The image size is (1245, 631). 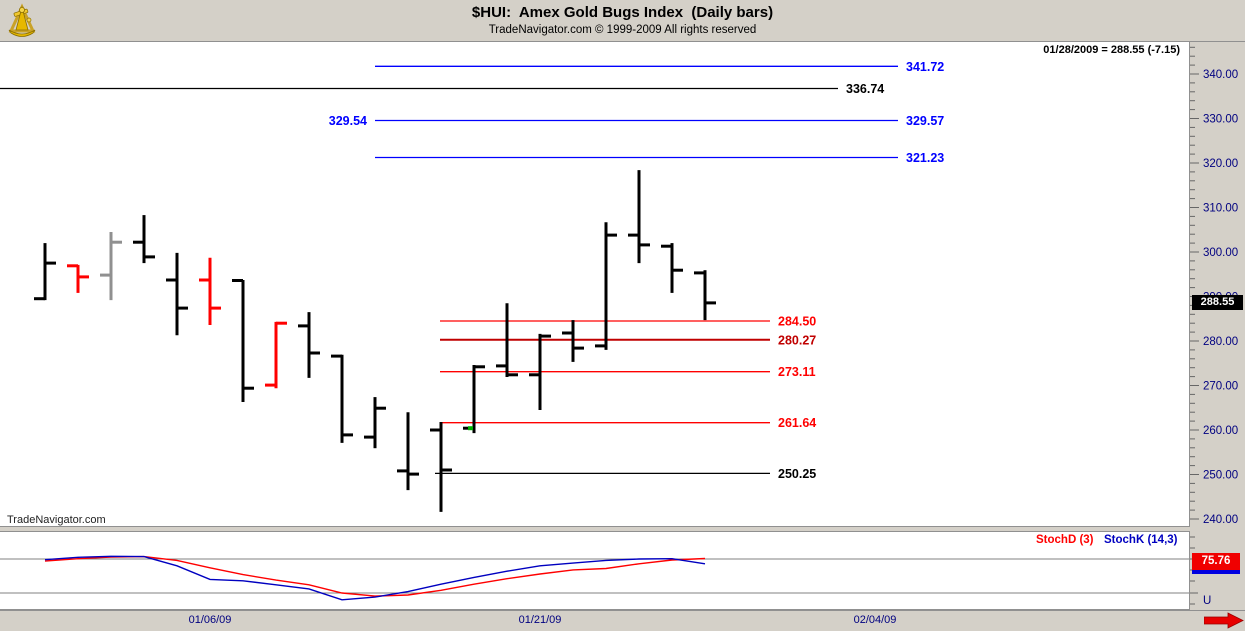 What do you see at coordinates (1207, 601) in the screenshot?
I see `stoch-axis-u-label: U` at bounding box center [1207, 601].